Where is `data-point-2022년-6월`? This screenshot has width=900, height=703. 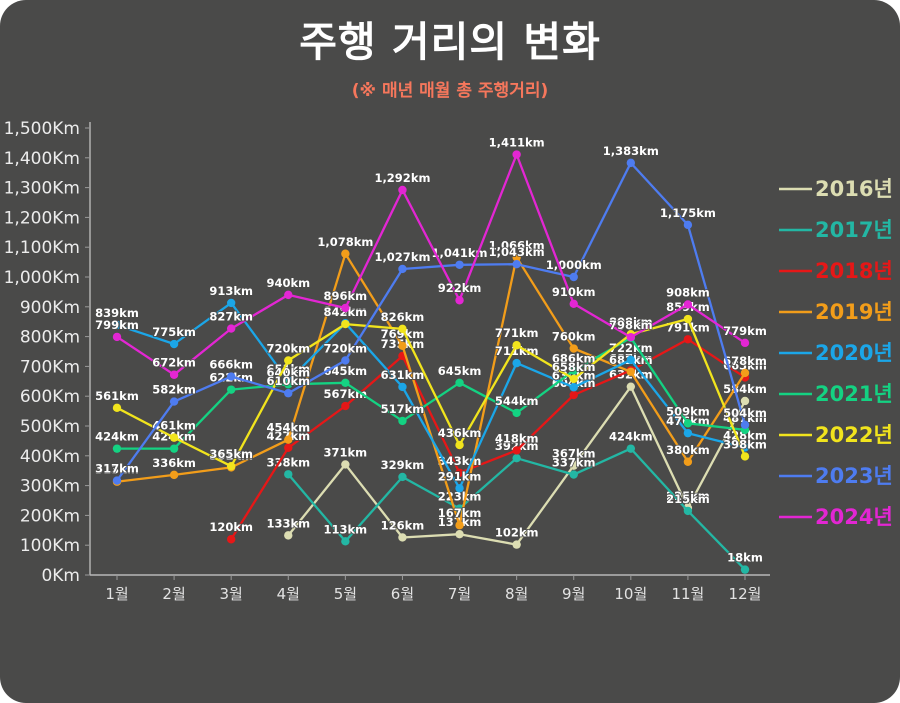
data-point-2022년-6월 is located at coordinates (402, 329).